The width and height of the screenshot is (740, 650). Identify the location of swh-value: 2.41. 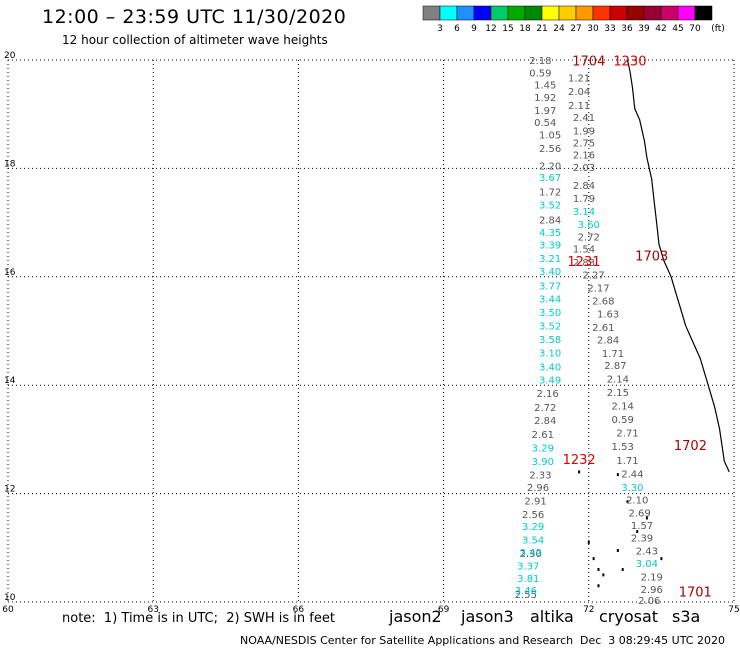
(584, 118).